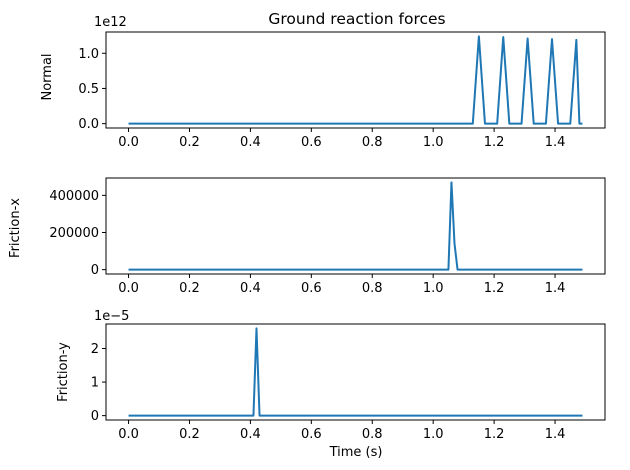 This screenshot has width=630, height=470. What do you see at coordinates (250, 288) in the screenshot?
I see `friction-x-x-tick-label: 0.4` at bounding box center [250, 288].